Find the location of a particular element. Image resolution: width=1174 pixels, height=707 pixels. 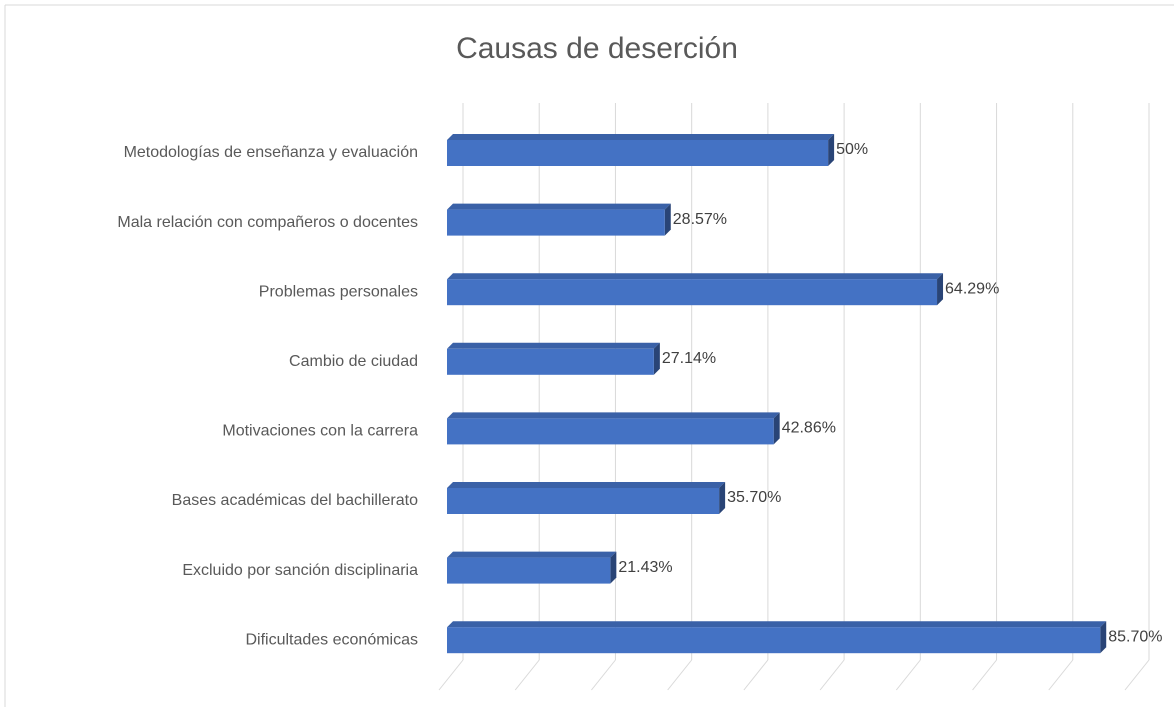

data-label: 27.14% is located at coordinates (689, 358).